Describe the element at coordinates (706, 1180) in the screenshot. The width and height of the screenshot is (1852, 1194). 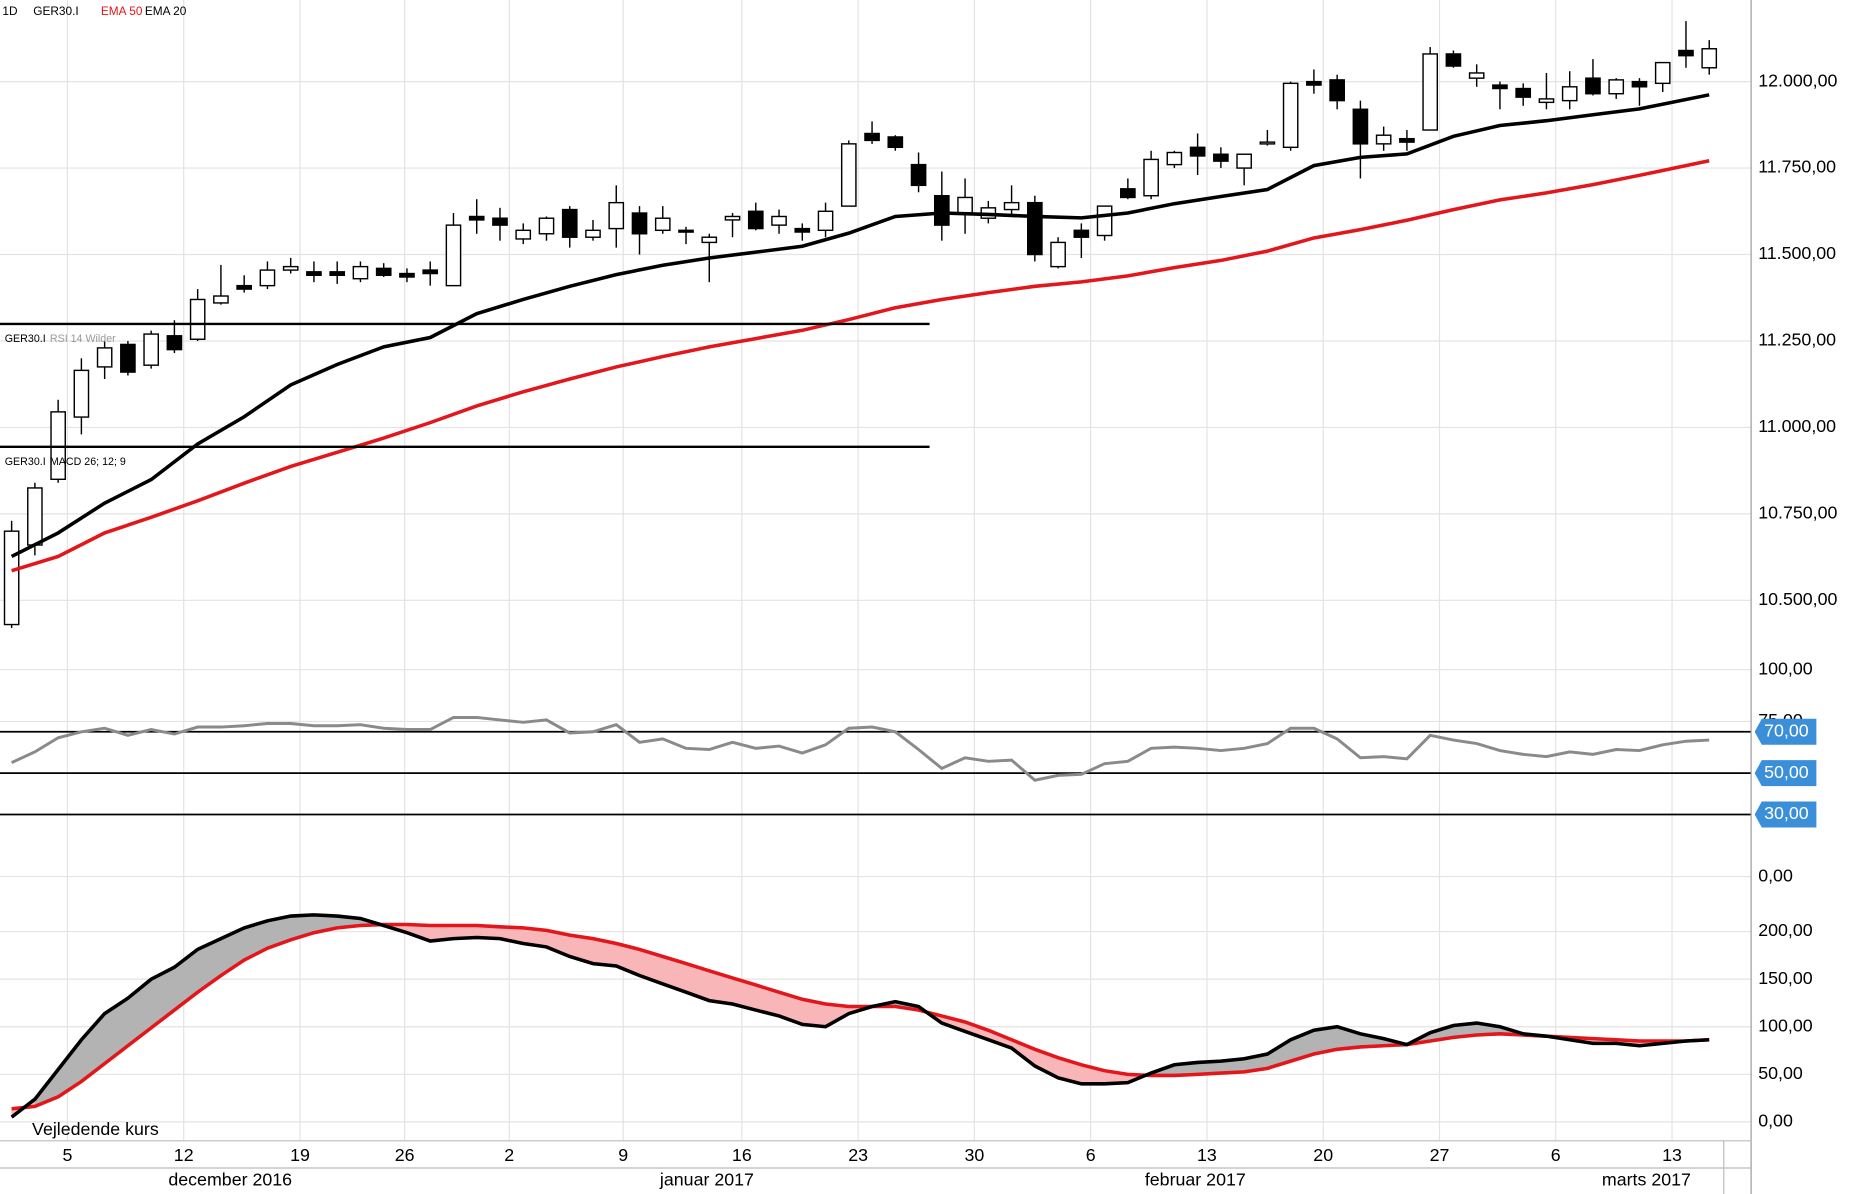
I see `month-label: januar 2017` at that location.